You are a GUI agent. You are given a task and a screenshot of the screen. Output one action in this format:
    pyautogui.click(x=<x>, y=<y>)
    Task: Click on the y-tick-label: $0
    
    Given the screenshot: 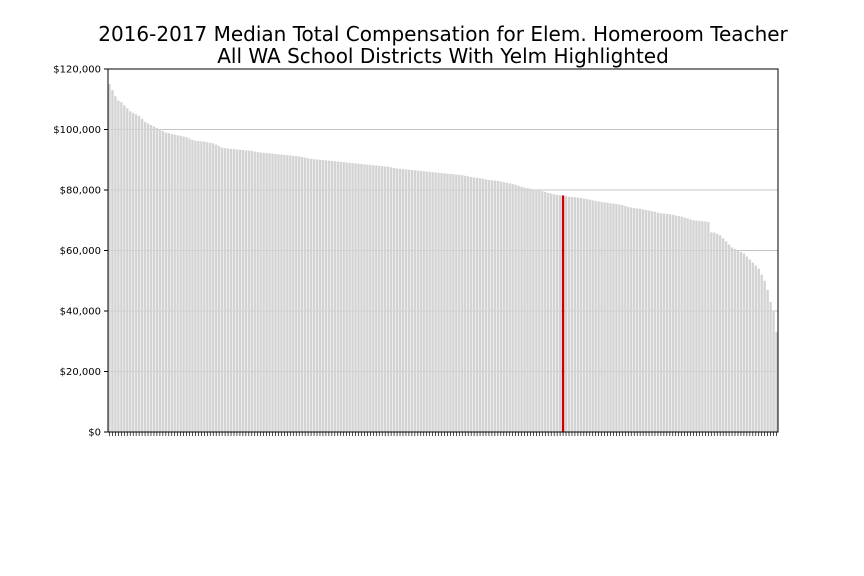 What is the action you would take?
    pyautogui.click(x=94, y=433)
    